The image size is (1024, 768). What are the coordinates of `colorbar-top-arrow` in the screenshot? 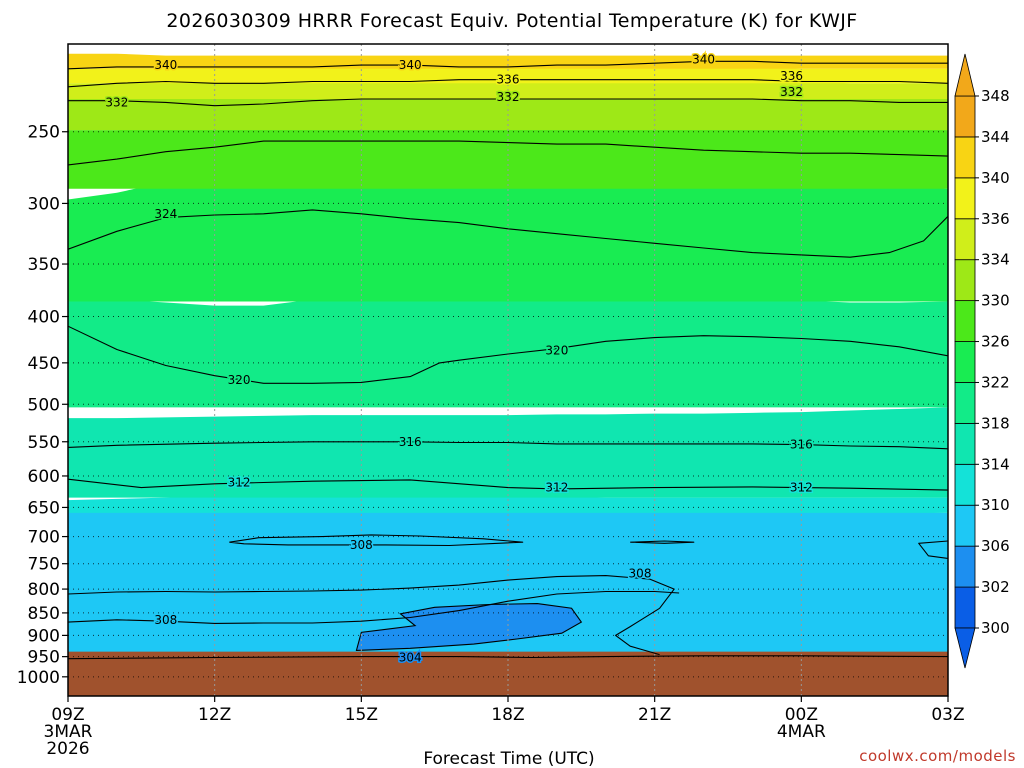 It's located at (965, 75).